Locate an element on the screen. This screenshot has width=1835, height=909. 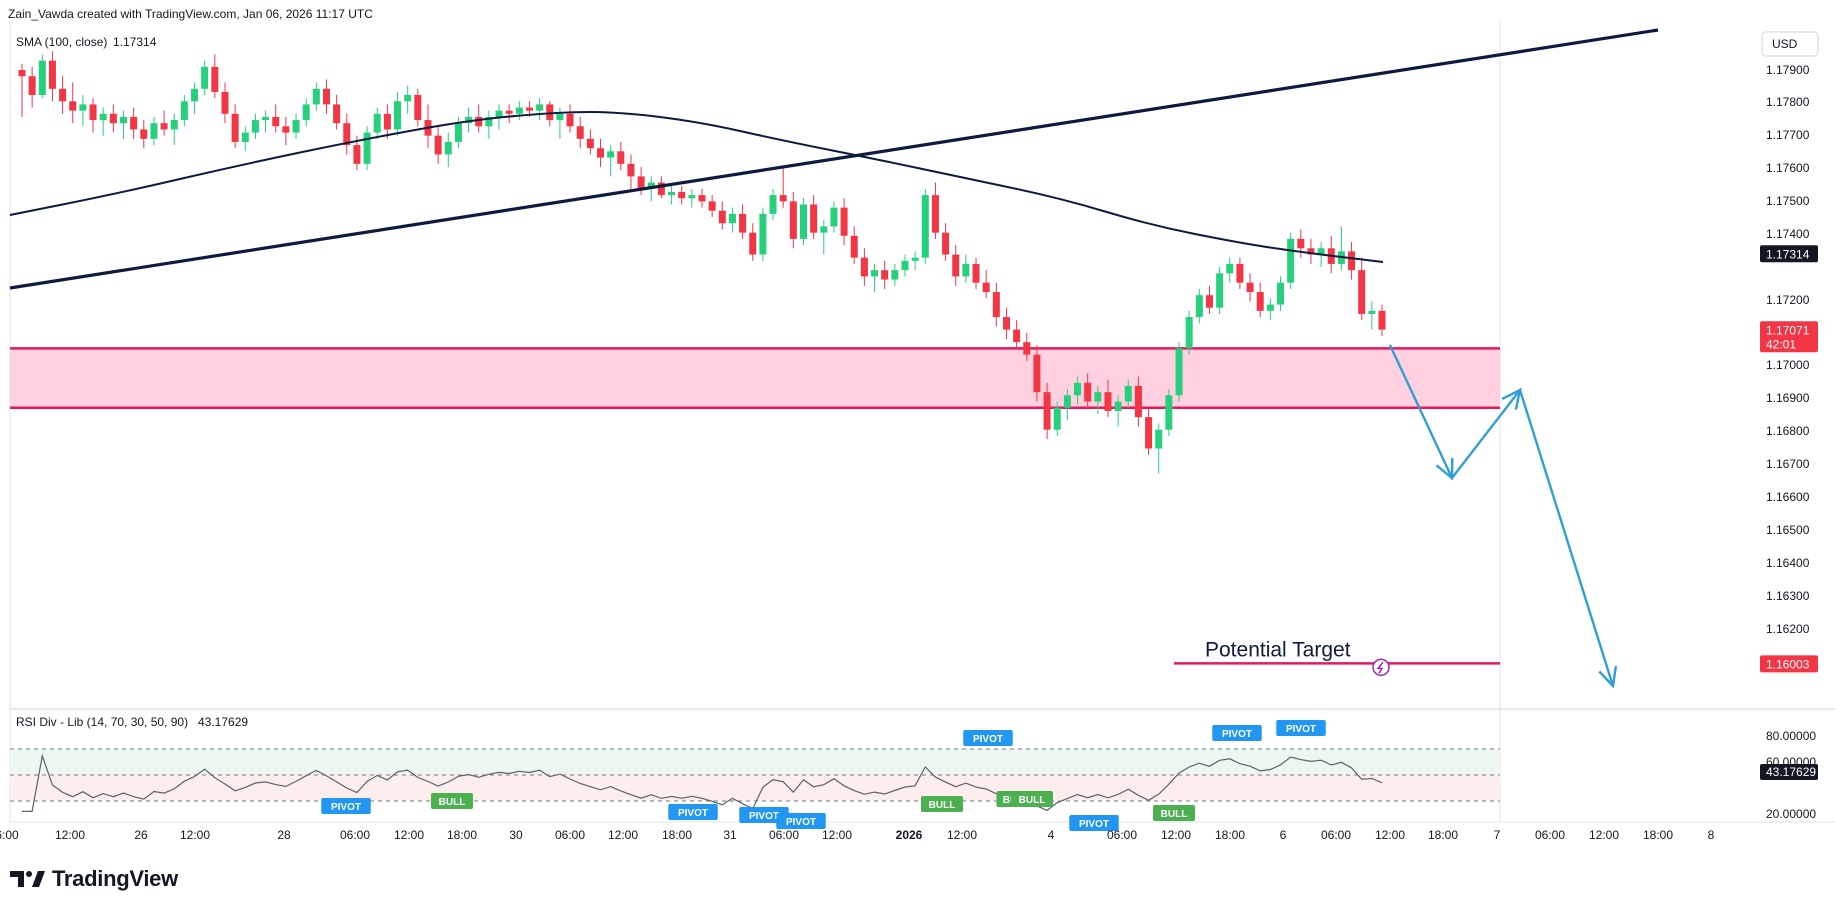
rsi-axis-80: 80.00000 is located at coordinates (1791, 736).